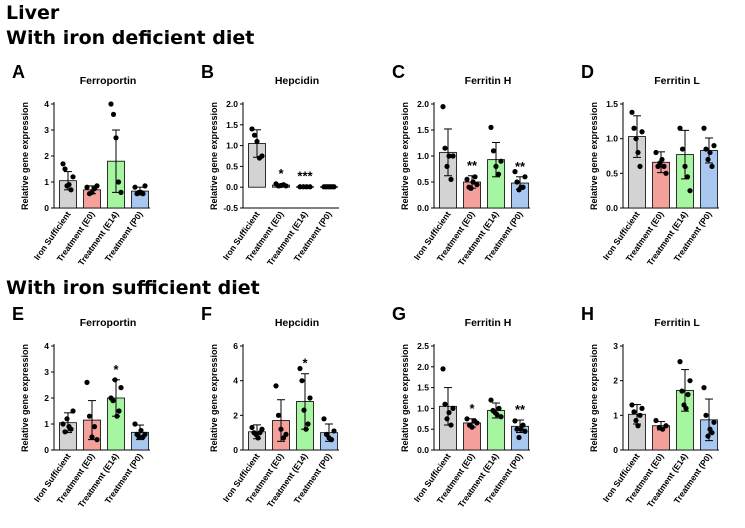 This screenshot has height=528, width=745. I want to click on y-tick-label: 2.5, so click(423, 346).